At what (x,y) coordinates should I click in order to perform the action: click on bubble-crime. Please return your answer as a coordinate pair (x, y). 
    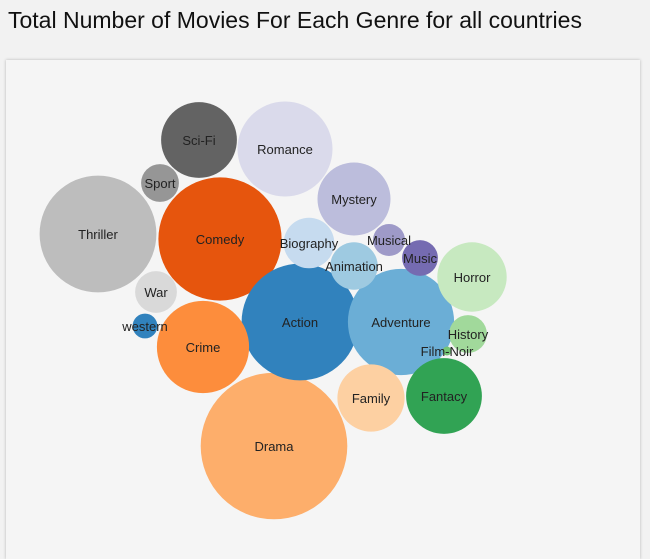
    Looking at the image, I should click on (203, 347).